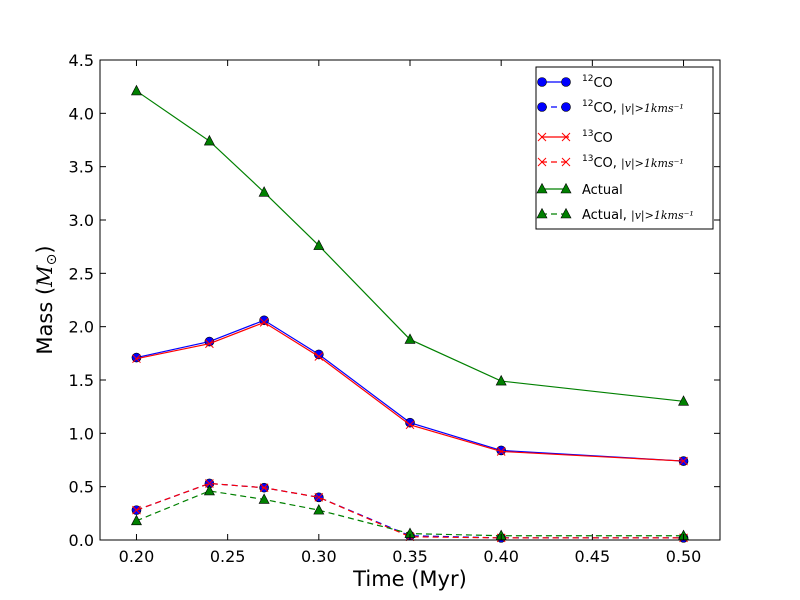 Image resolution: width=800 pixels, height=600 pixels. I want to click on legend-label: 12CO, |v|>1kms⁻¹, so click(633, 107).